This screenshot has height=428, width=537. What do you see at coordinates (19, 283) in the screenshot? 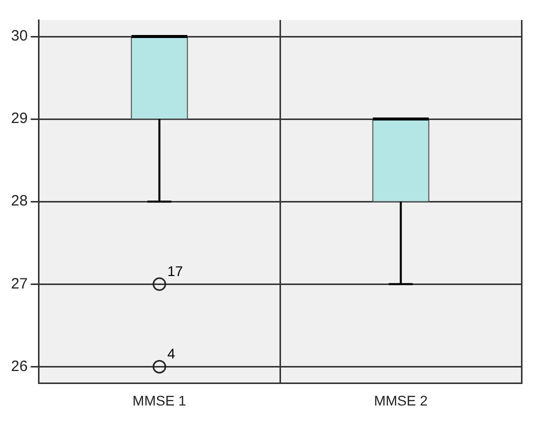
I see `y-tick-label: 27` at bounding box center [19, 283].